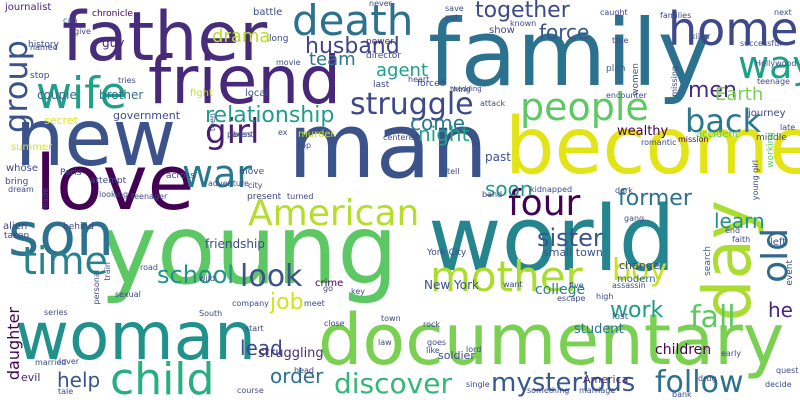 The width and height of the screenshot is (800, 400). Describe the element at coordinates (717, 134) in the screenshot. I see `word-accident: accident` at that location.